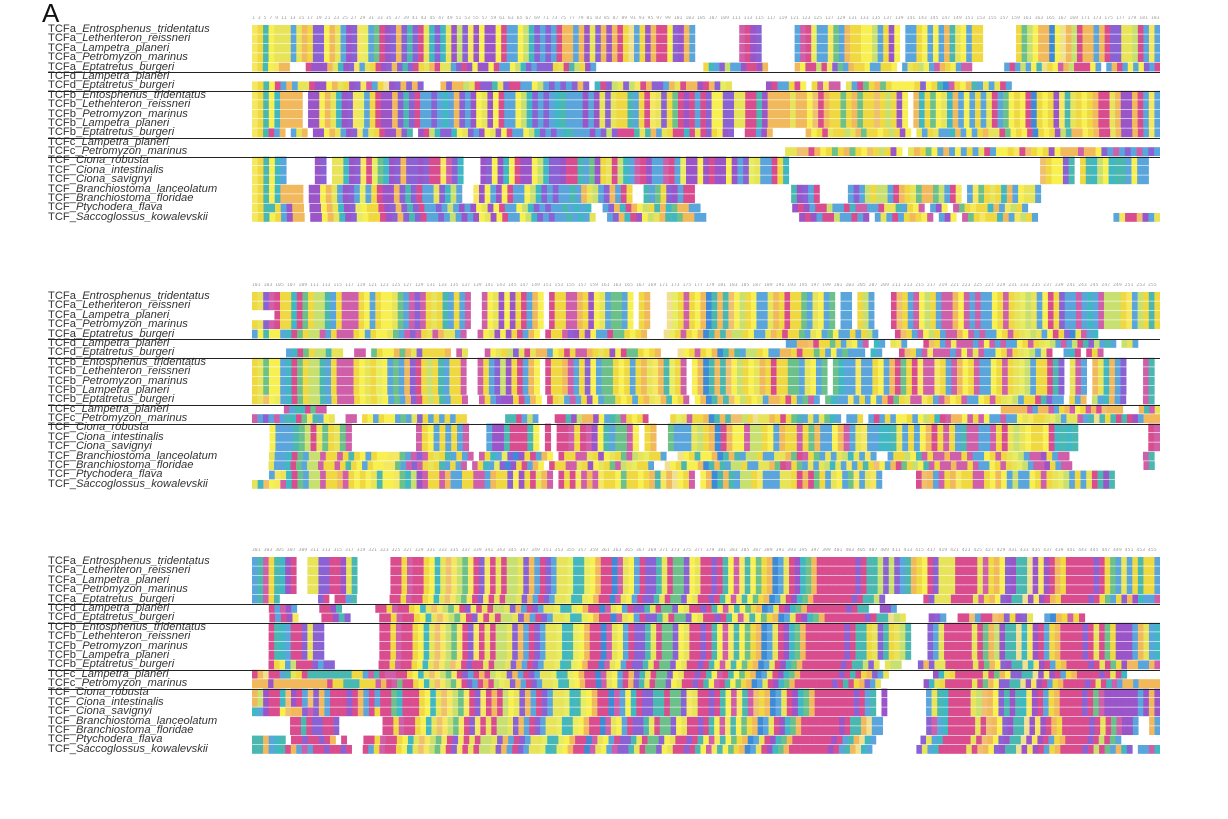 This screenshot has width=1228, height=819. Describe the element at coordinates (148, 169) in the screenshot. I see `sequence-label: TCF_Ciona_intestinalis` at that location.